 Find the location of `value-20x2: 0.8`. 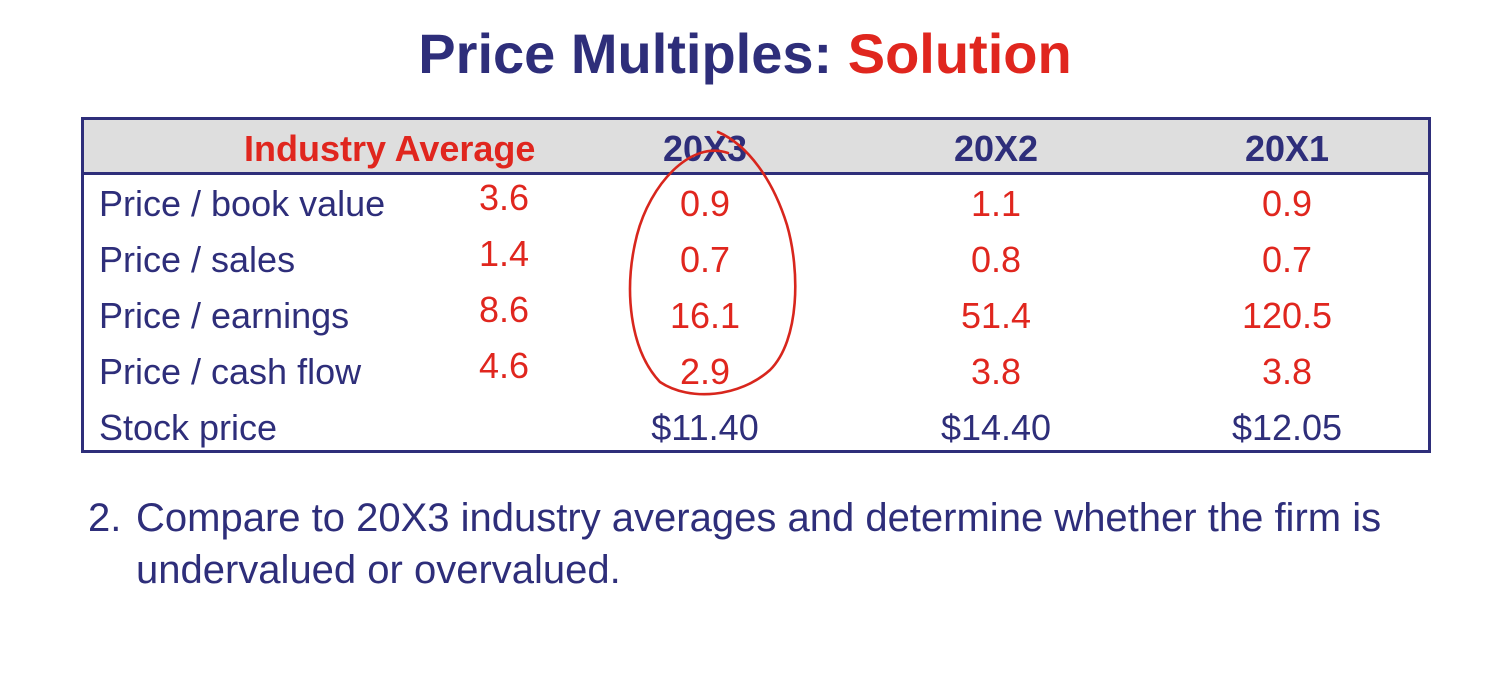

value-20x2: 0.8 is located at coordinates (996, 259).